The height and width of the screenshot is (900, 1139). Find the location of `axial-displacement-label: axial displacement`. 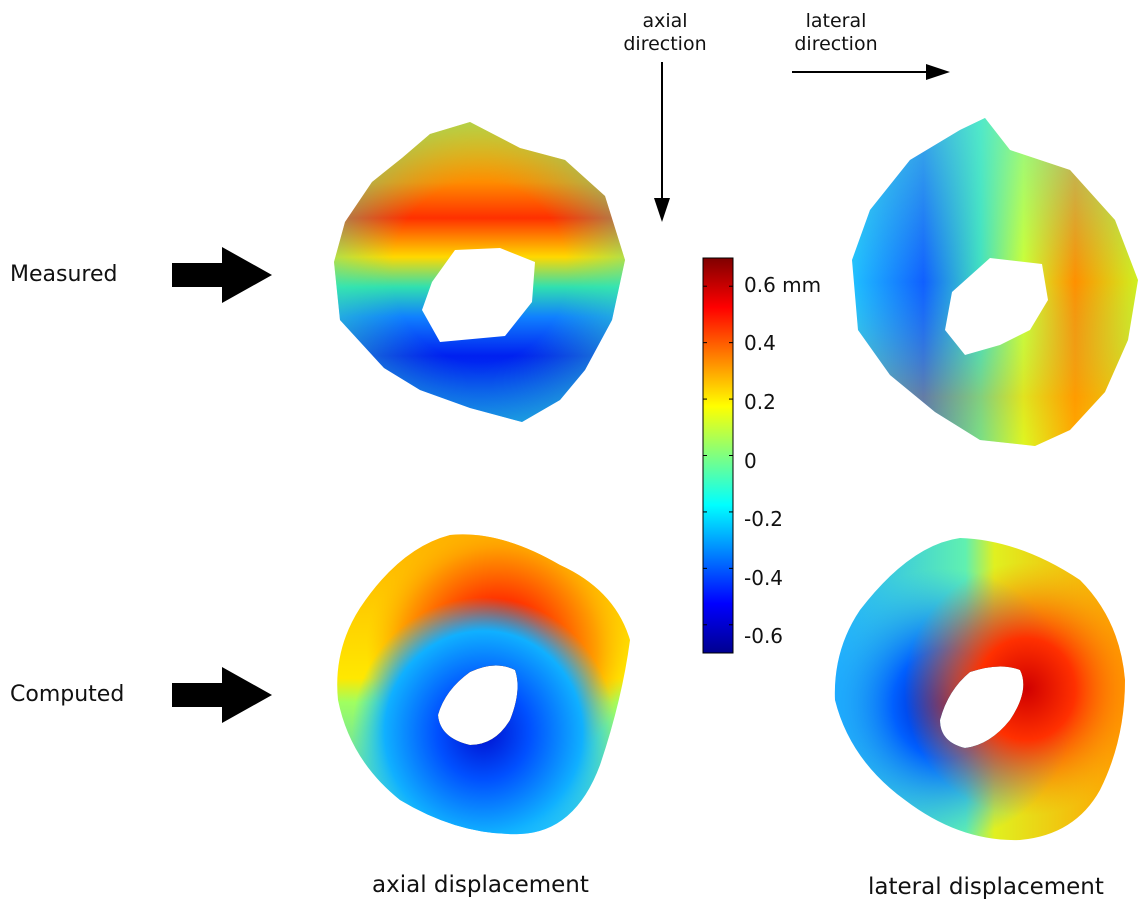

axial-displacement-label: axial displacement is located at coordinates (480, 885).